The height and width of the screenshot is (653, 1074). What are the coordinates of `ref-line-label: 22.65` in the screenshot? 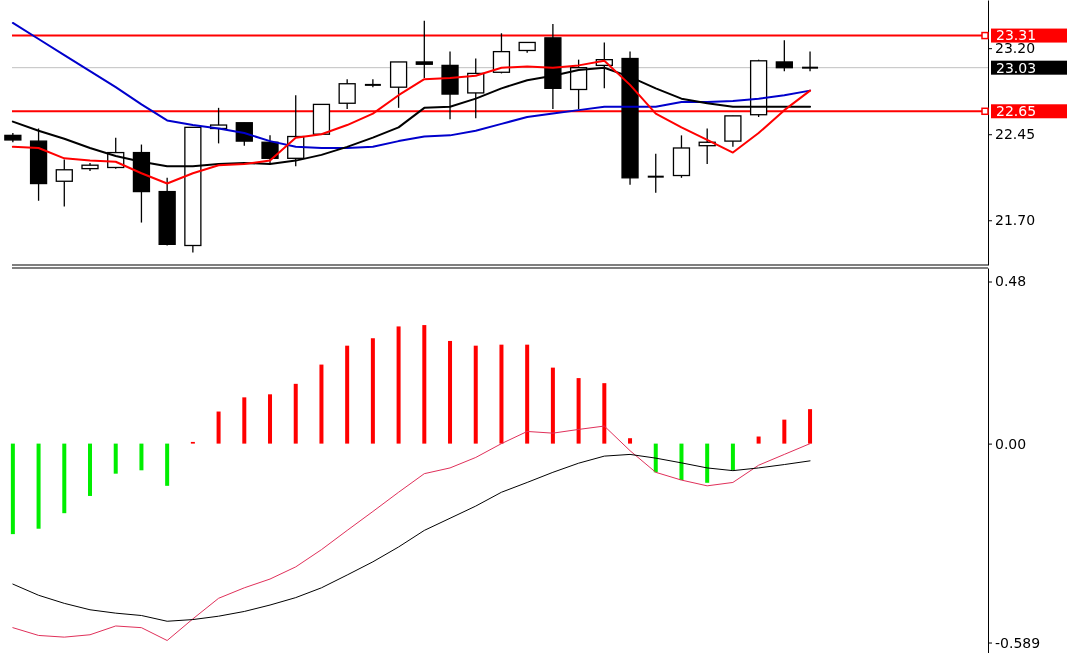 It's located at (1016, 111).